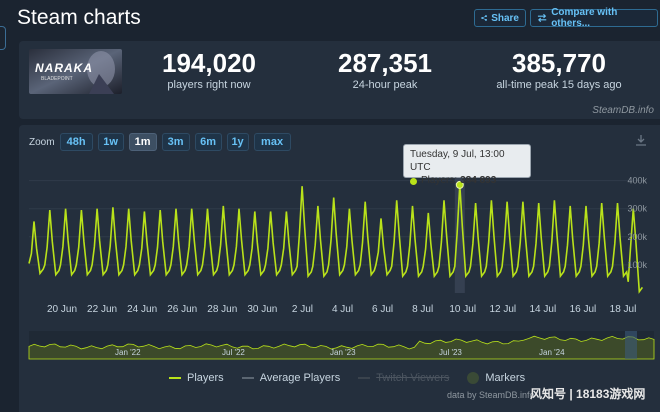 The height and width of the screenshot is (412, 660). Describe the element at coordinates (110, 142) in the screenshot. I see `zoom-1w-button: 1w` at that location.